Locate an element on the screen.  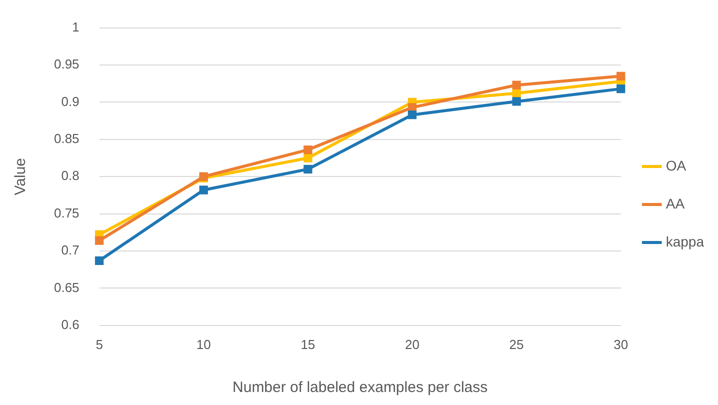
x-tick-label: 20 is located at coordinates (412, 344).